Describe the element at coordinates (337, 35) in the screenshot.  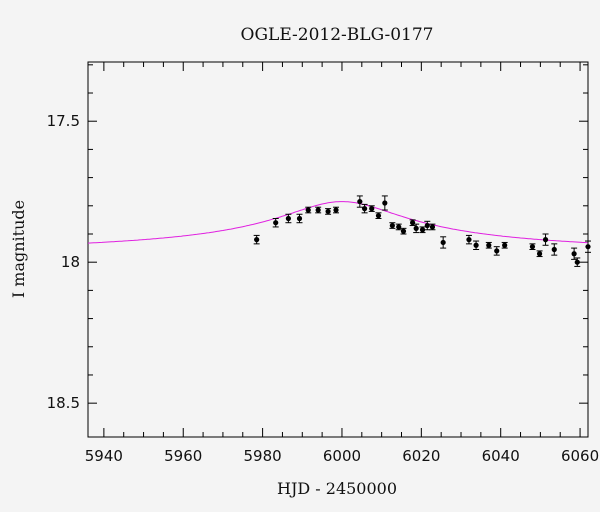
I see `chart-title: OGLE-2012-BLG-0177` at that location.